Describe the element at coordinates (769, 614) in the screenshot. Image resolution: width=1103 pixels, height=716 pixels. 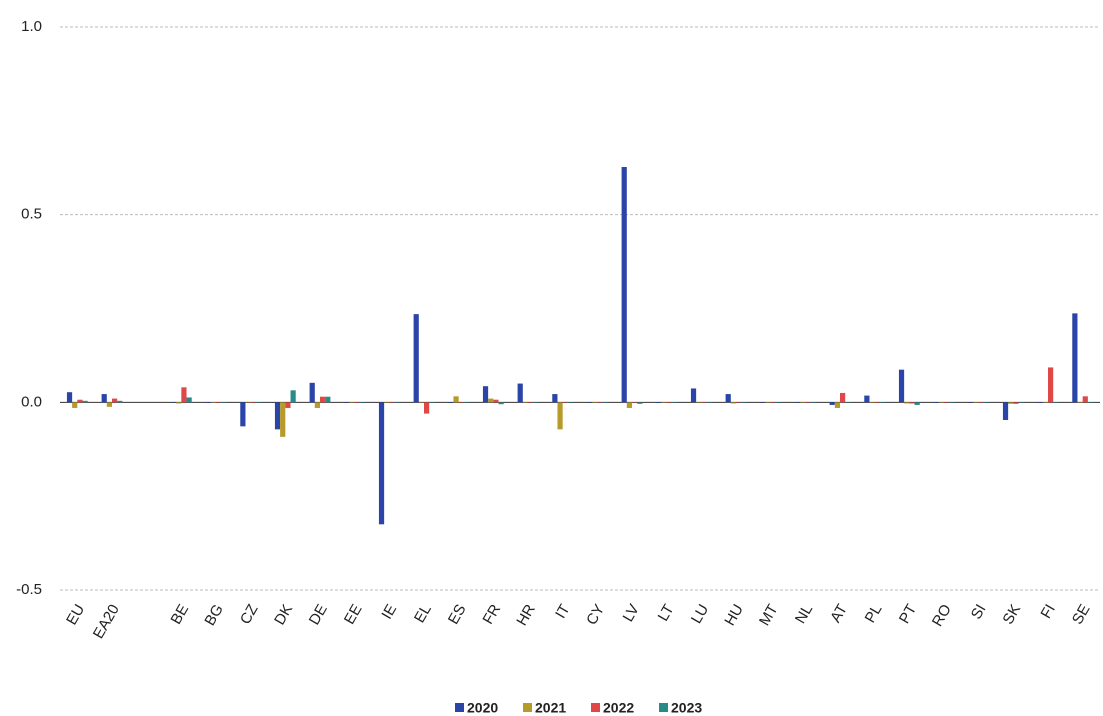
I see `x-tick-label: MT` at that location.